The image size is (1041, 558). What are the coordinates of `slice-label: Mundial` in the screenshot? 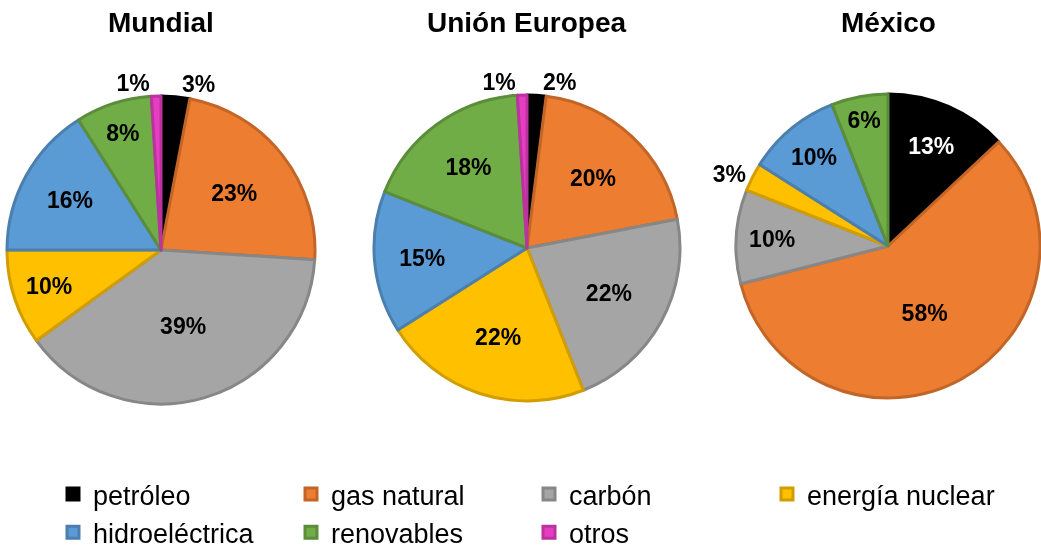 It's located at (161, 22).